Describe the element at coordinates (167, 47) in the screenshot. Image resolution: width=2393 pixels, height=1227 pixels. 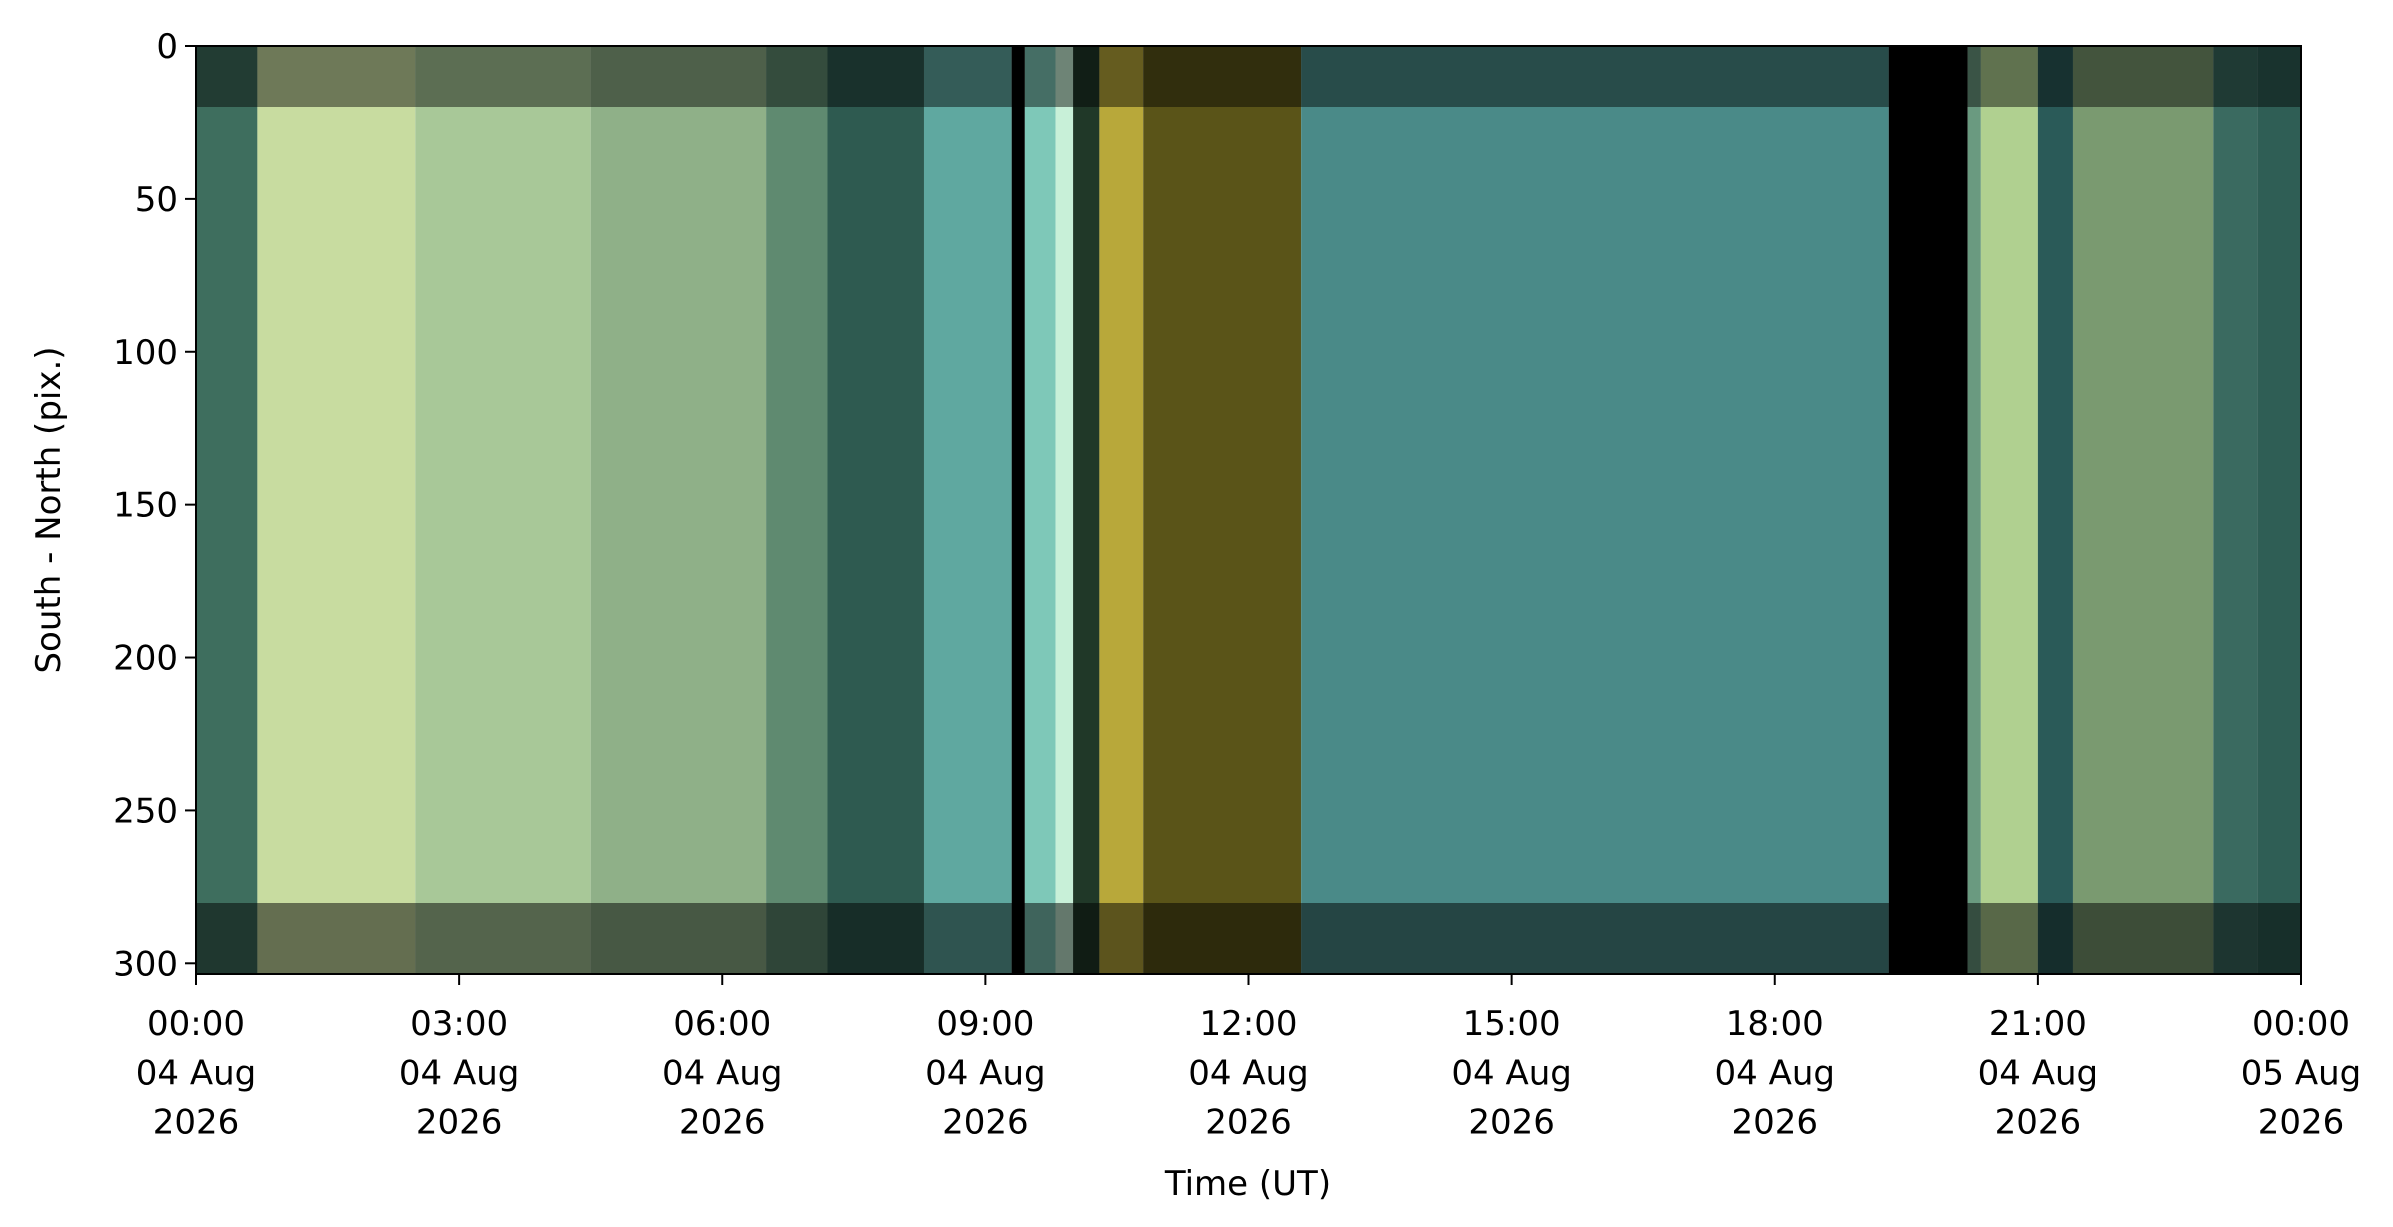
I see `y-tick-label: 0` at that location.